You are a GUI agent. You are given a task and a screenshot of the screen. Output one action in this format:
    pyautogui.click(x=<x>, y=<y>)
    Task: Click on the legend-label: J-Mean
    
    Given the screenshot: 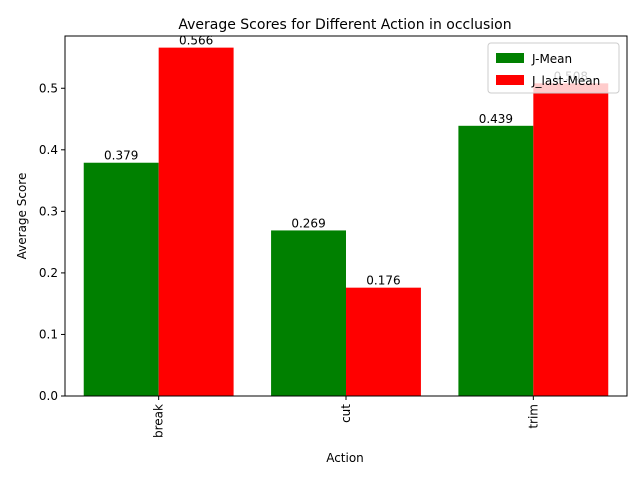 What is the action you would take?
    pyautogui.click(x=551, y=59)
    